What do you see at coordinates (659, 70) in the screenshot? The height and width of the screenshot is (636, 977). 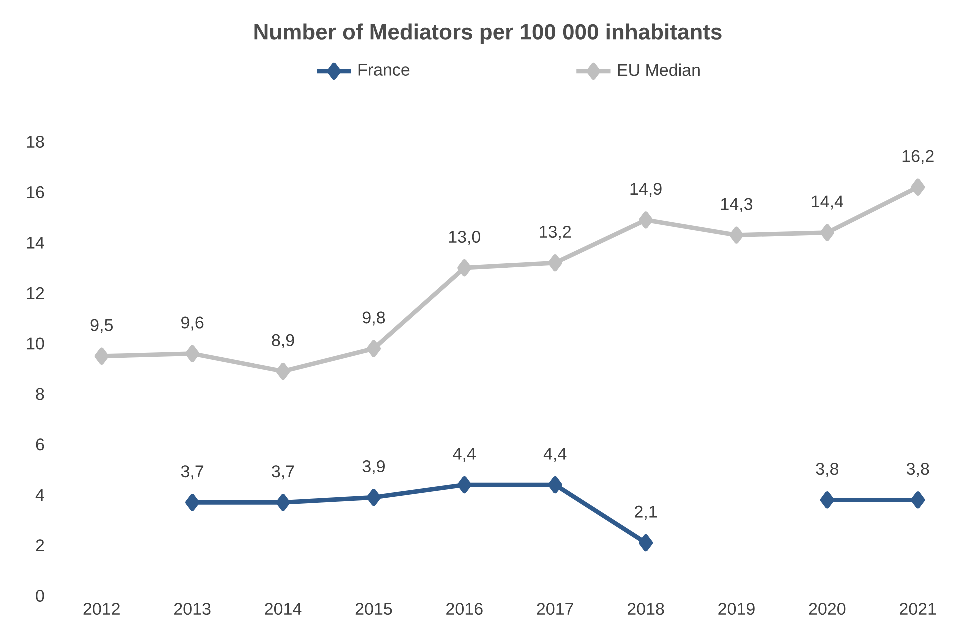 I see `legend-label: EU Median` at bounding box center [659, 70].